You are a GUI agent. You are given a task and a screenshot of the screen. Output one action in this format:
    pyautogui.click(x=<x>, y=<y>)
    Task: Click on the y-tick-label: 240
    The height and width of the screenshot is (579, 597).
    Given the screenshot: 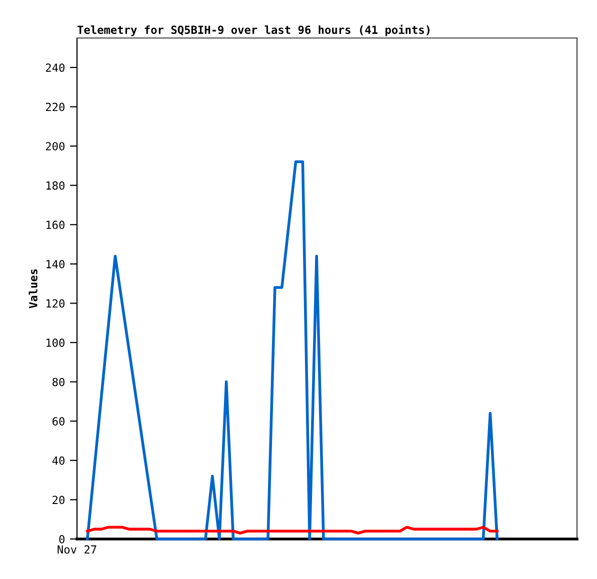 What is the action you would take?
    pyautogui.click(x=55, y=67)
    